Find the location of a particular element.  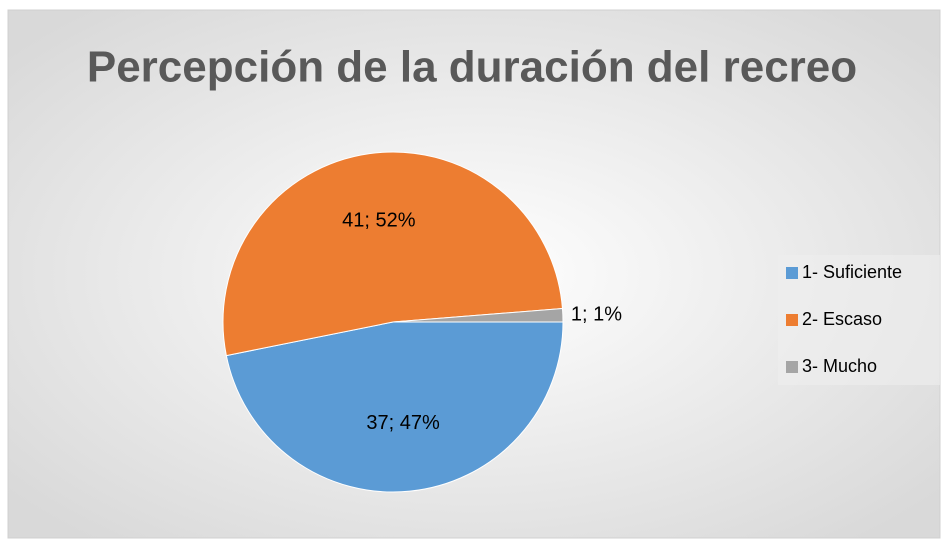

data-label: 1; 1% is located at coordinates (596, 315).